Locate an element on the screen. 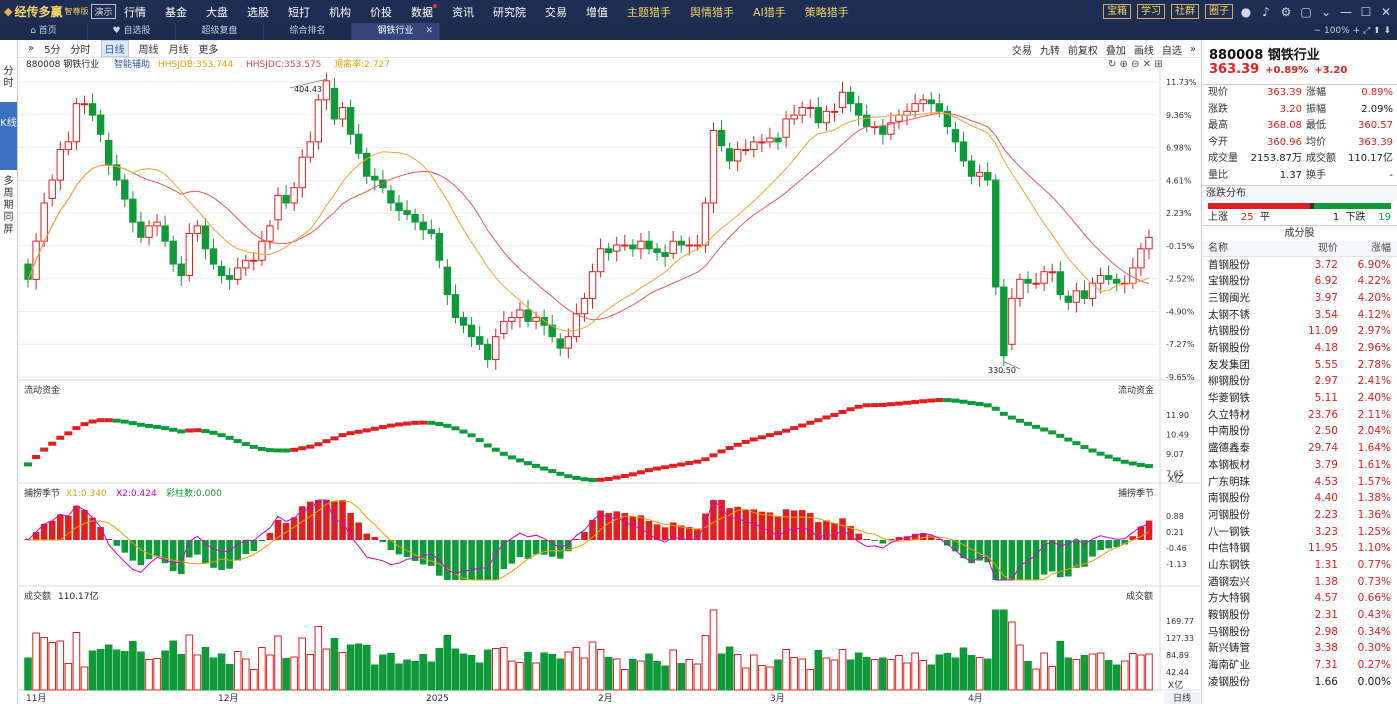  bell-icon: ♪ is located at coordinates (1266, 11).